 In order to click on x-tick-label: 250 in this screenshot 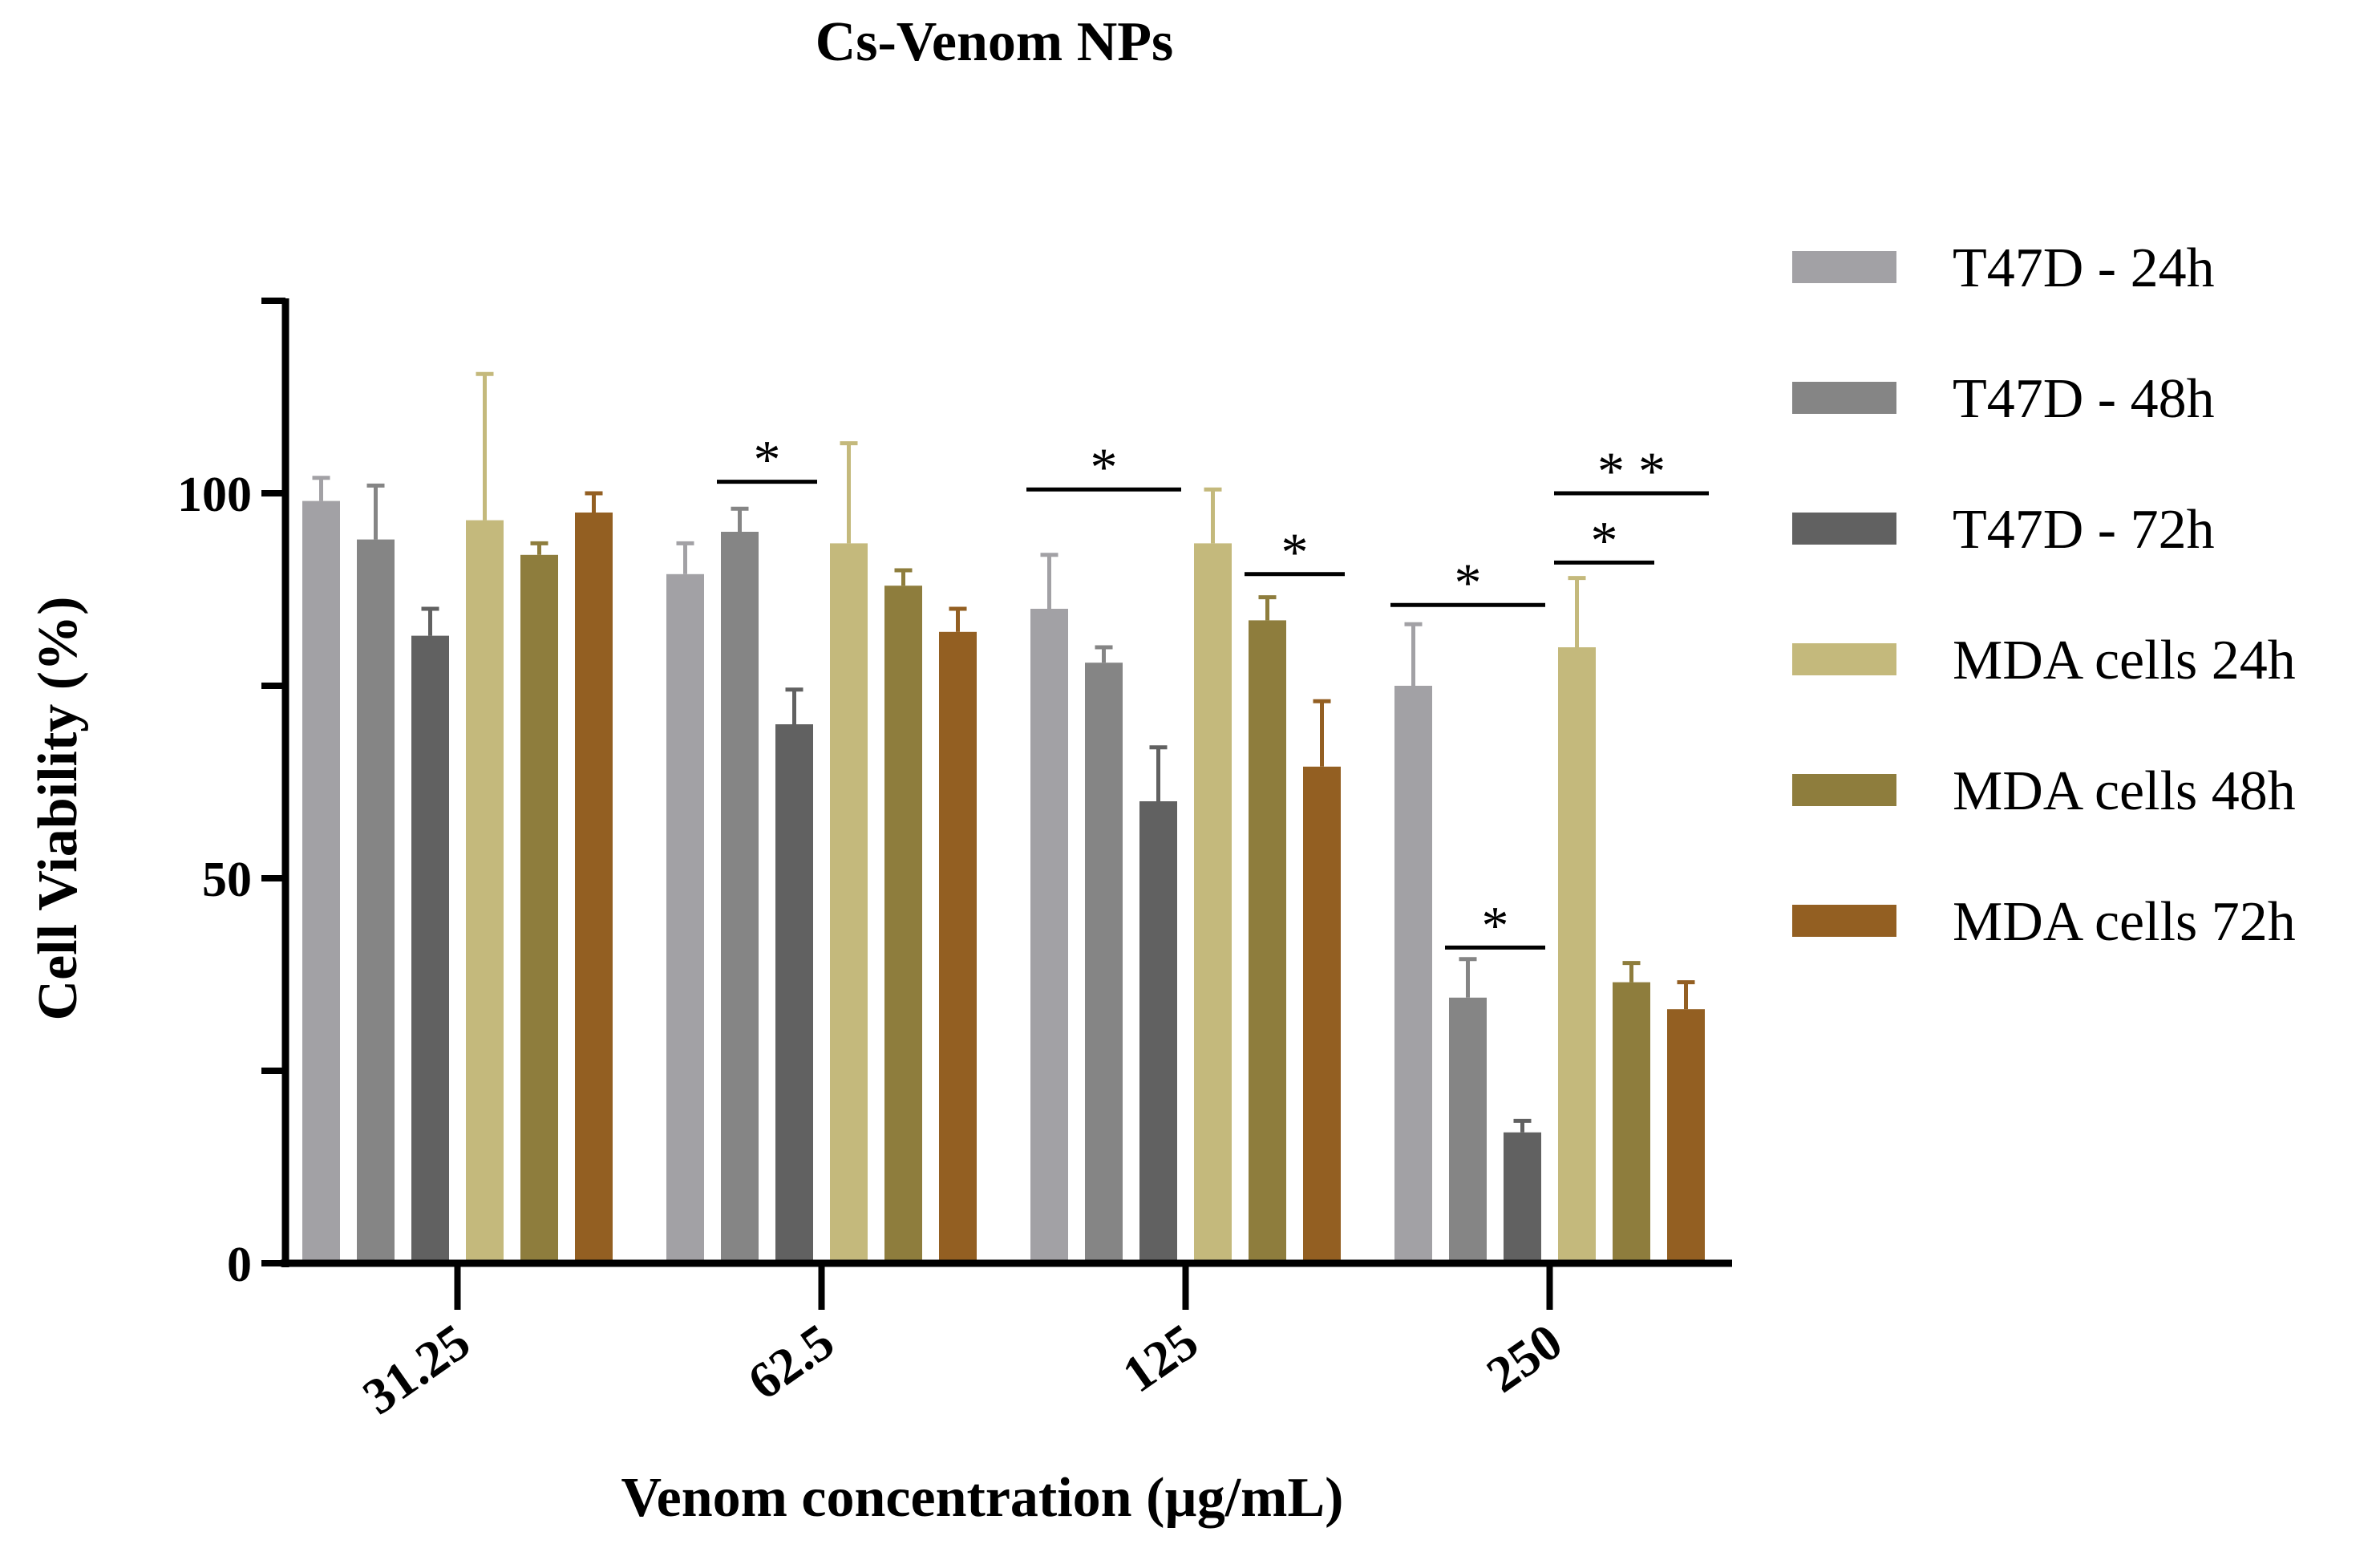, I will do `click(1524, 1357)`.